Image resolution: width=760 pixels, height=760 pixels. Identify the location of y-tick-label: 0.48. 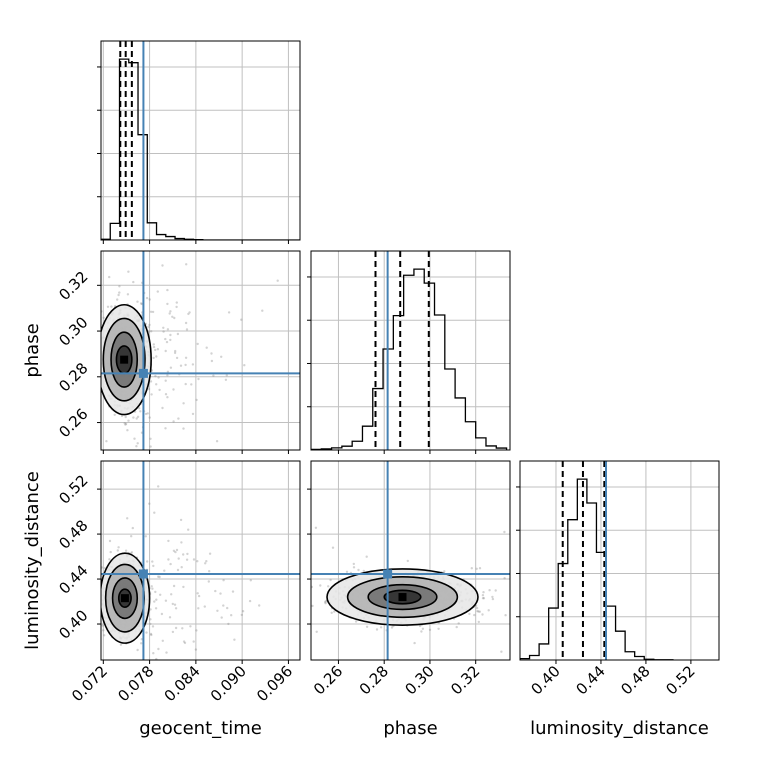
(73, 534).